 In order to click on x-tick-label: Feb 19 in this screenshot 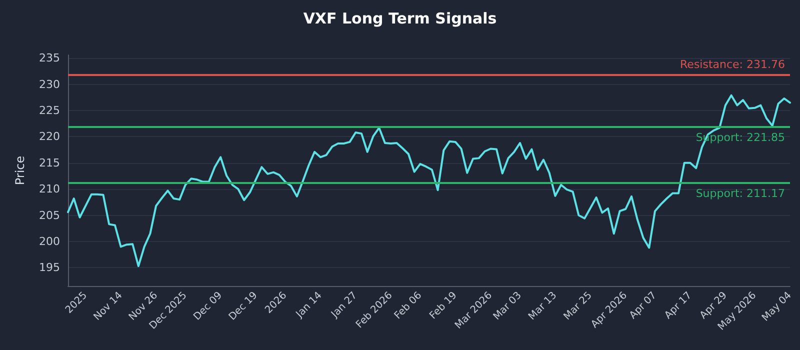, I will do `click(444, 306)`.